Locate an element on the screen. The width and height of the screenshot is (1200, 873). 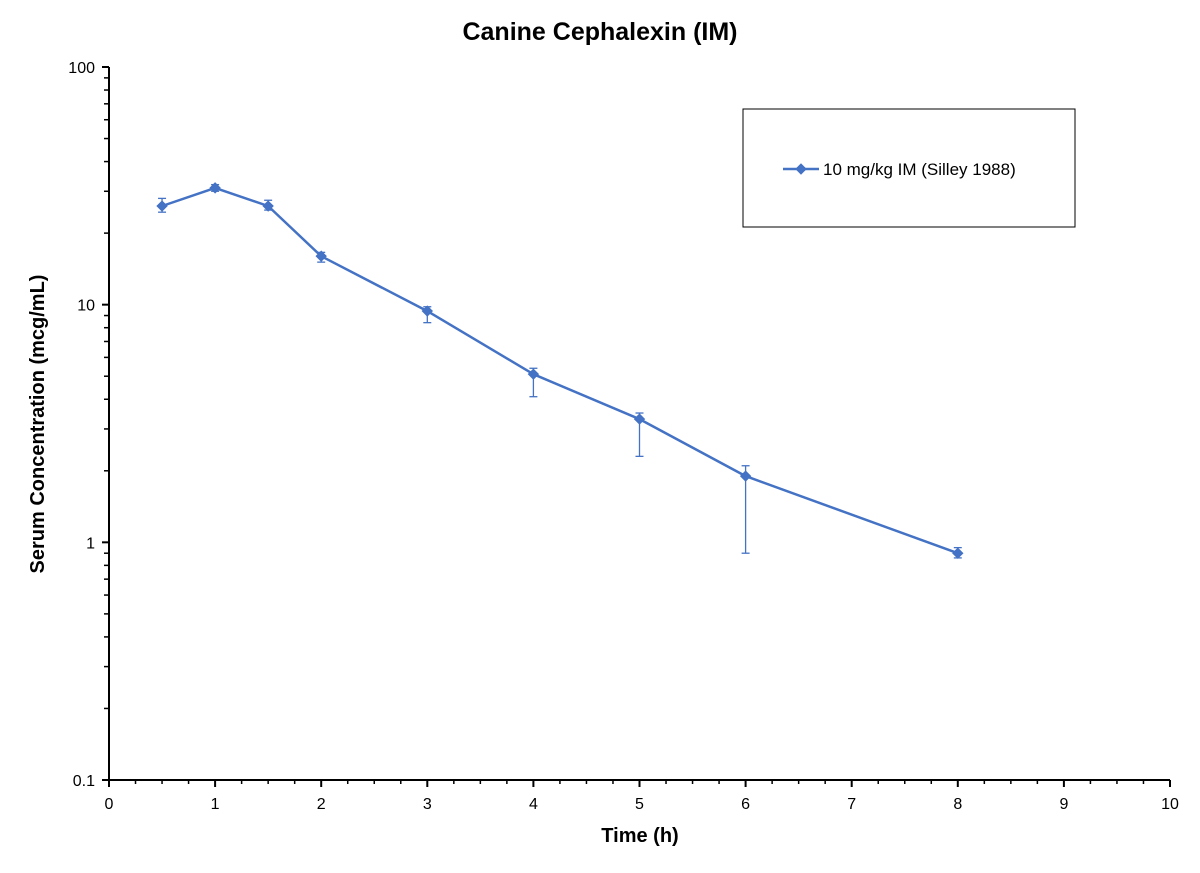
y-axis-title: Serum Concentration (mcg/mL) is located at coordinates (38, 424).